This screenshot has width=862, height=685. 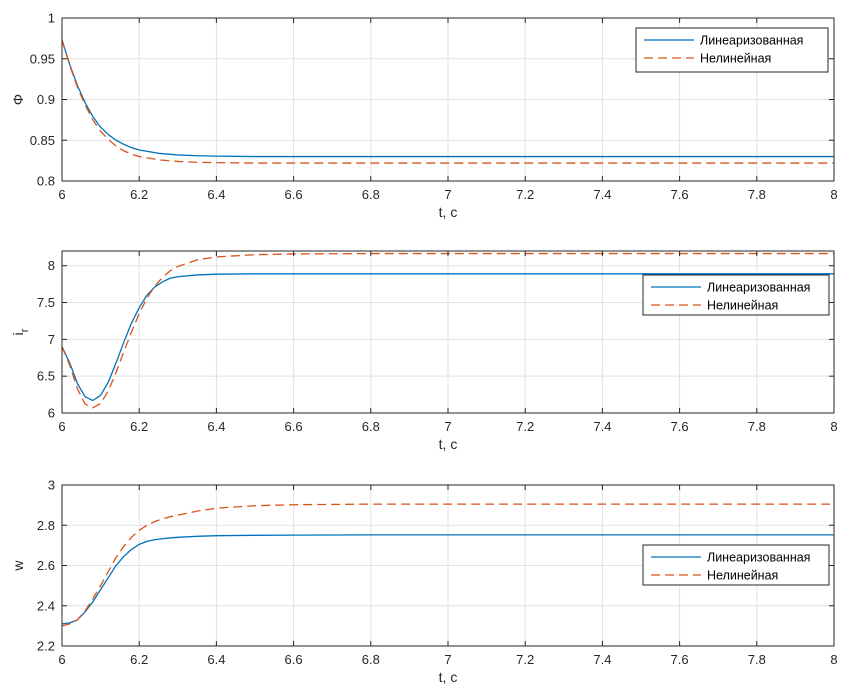 What do you see at coordinates (42, 58) in the screenshot?
I see `y-tick-label: 0.95` at bounding box center [42, 58].